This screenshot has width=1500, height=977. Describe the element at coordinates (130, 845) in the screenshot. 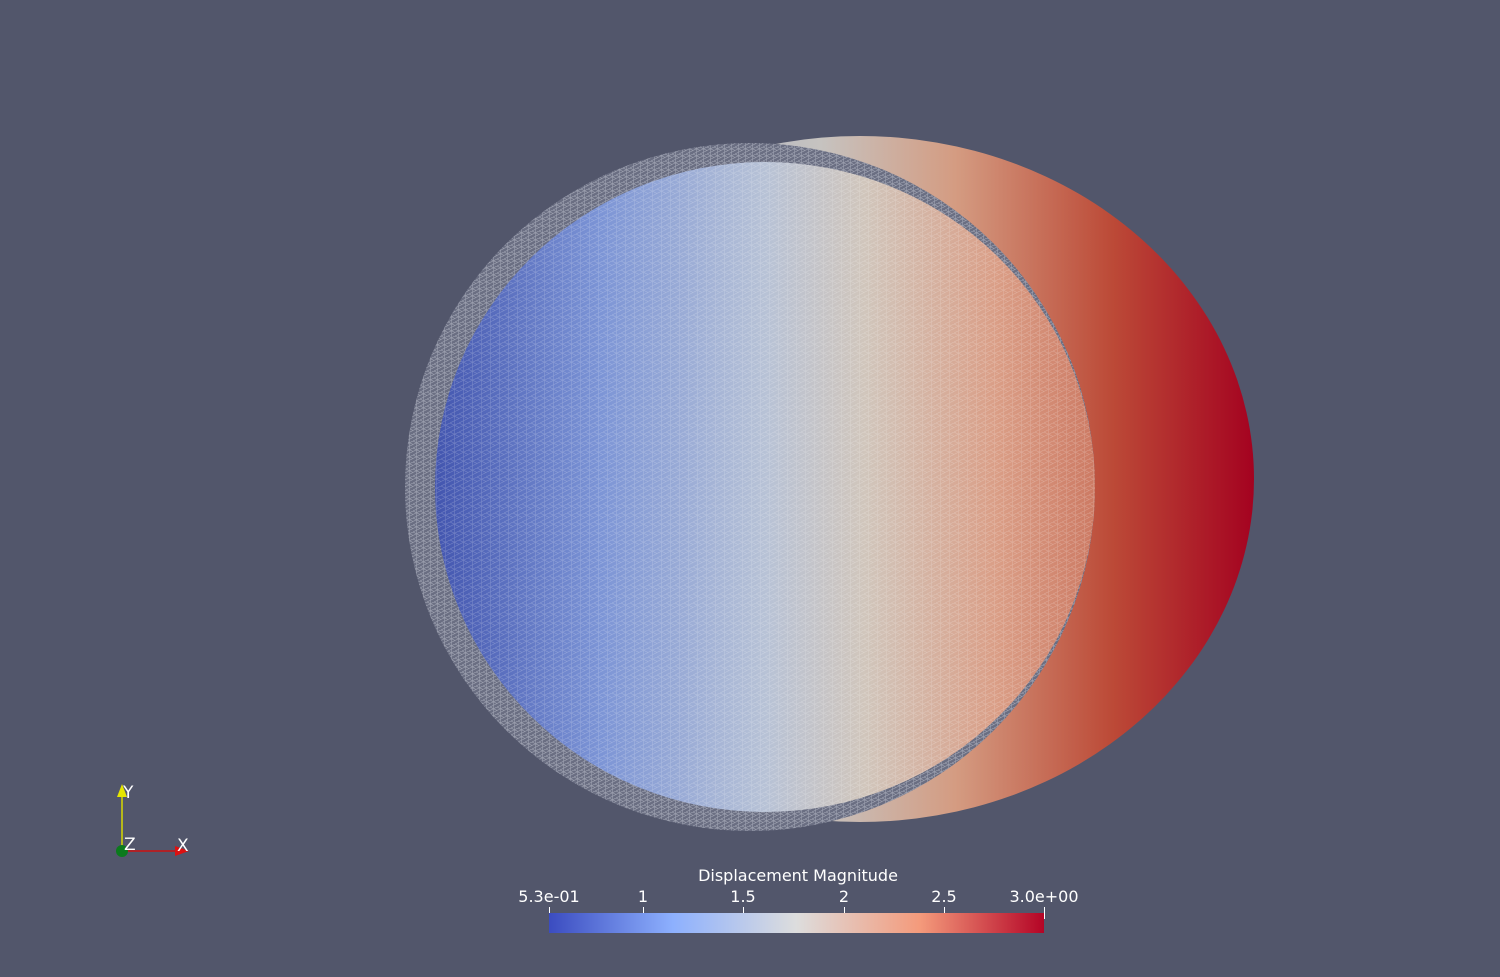

I see `z-axis-label: Z` at that location.